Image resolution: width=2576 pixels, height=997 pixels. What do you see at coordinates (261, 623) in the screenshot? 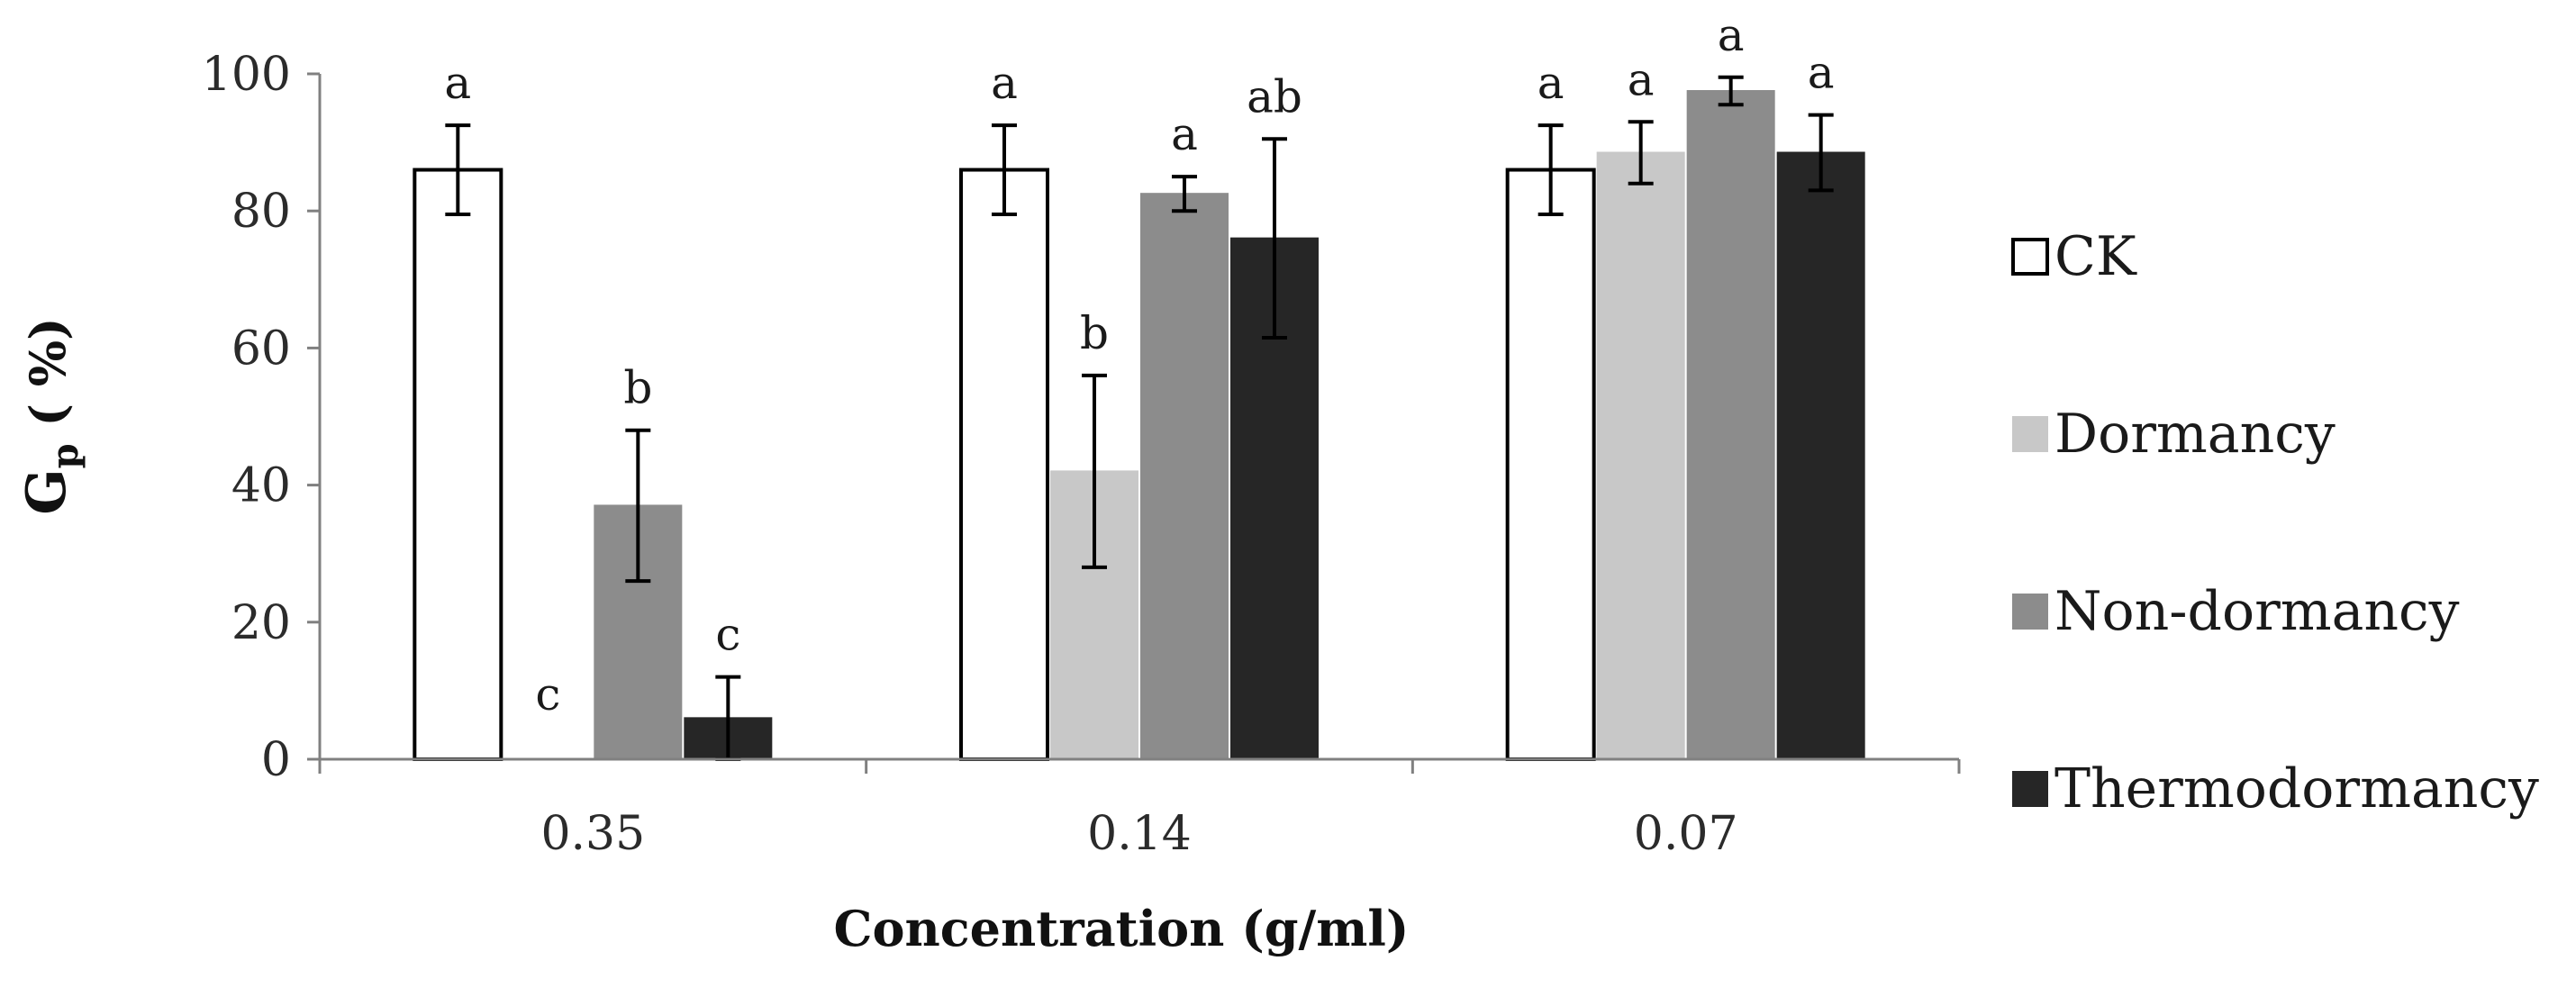
I see `y-tick-label: 20` at bounding box center [261, 623].